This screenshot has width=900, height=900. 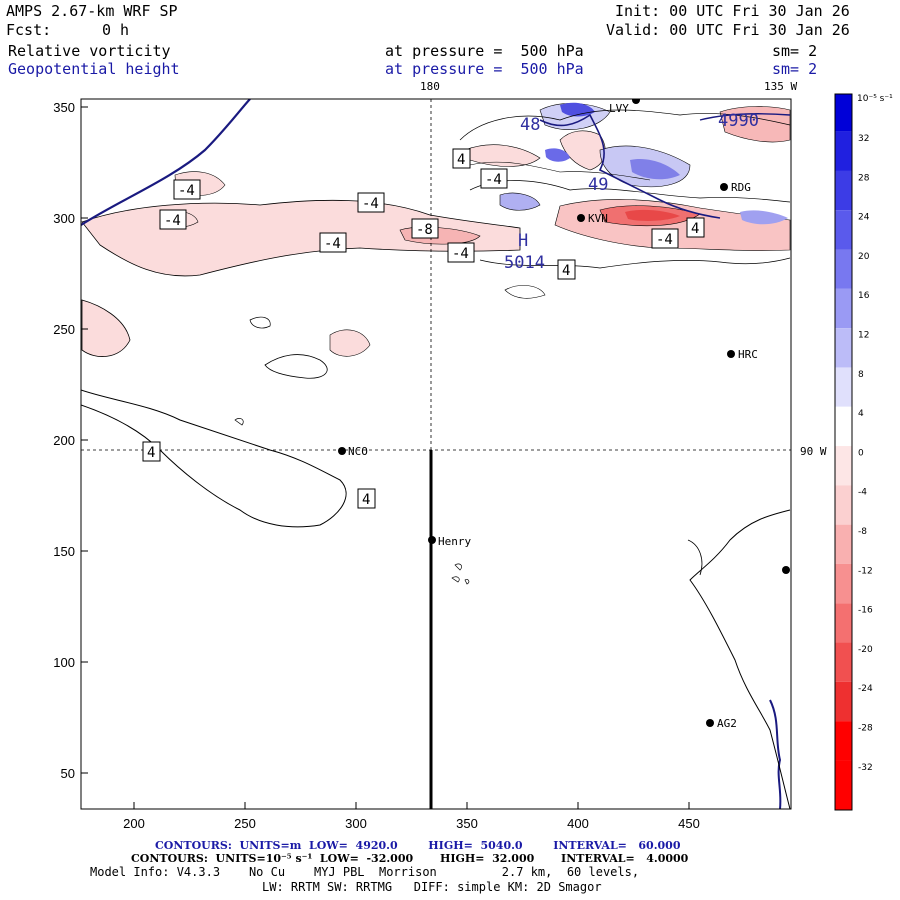 I want to click on colorbar-cells, so click(x=843, y=452).